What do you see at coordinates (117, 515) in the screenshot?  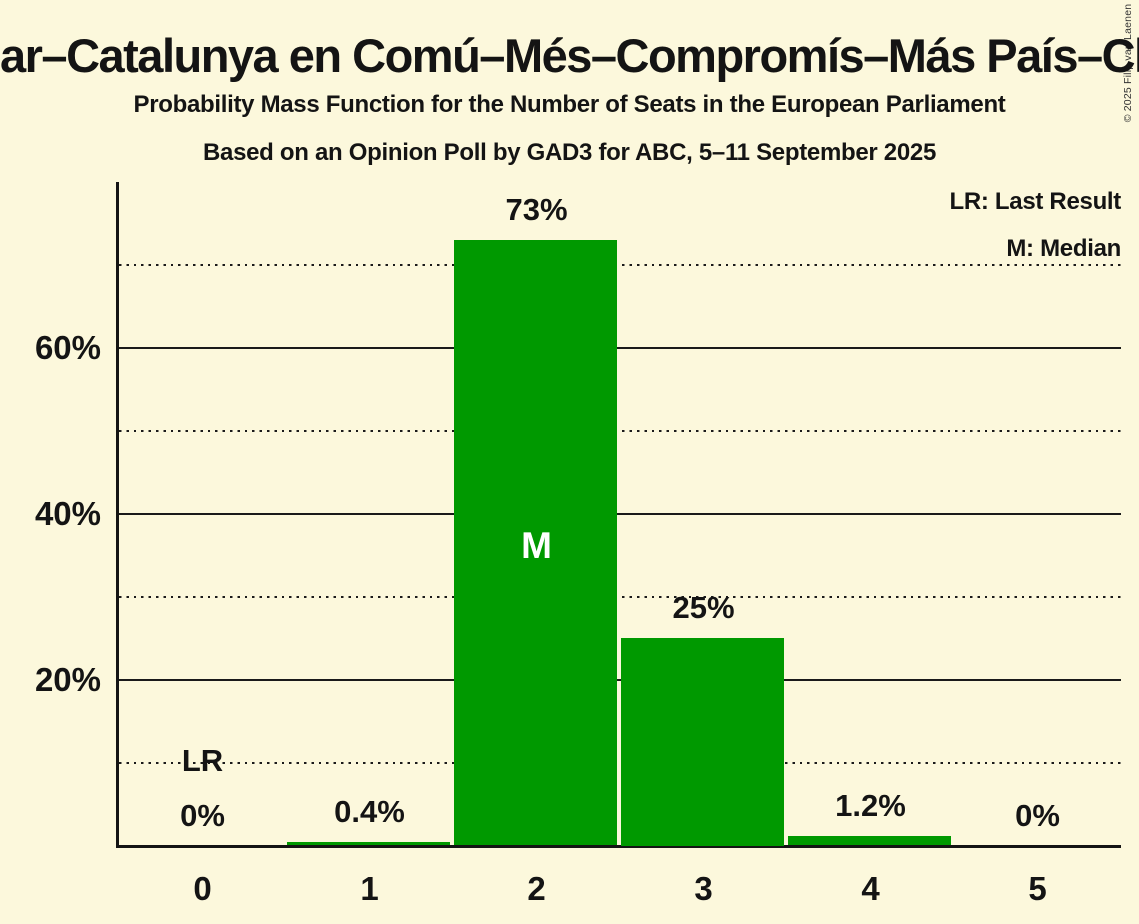 I see `y-axis` at bounding box center [117, 515].